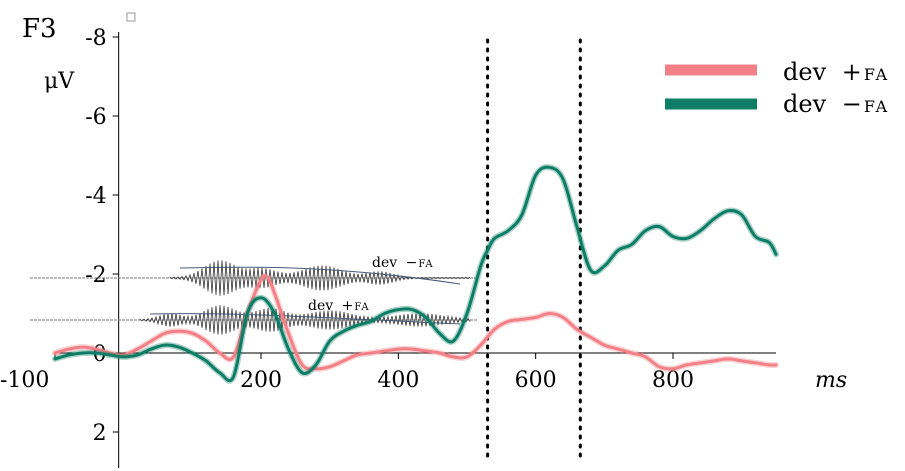 The width and height of the screenshot is (905, 471). What do you see at coordinates (398, 380) in the screenshot?
I see `x-tick-label: 400` at bounding box center [398, 380].